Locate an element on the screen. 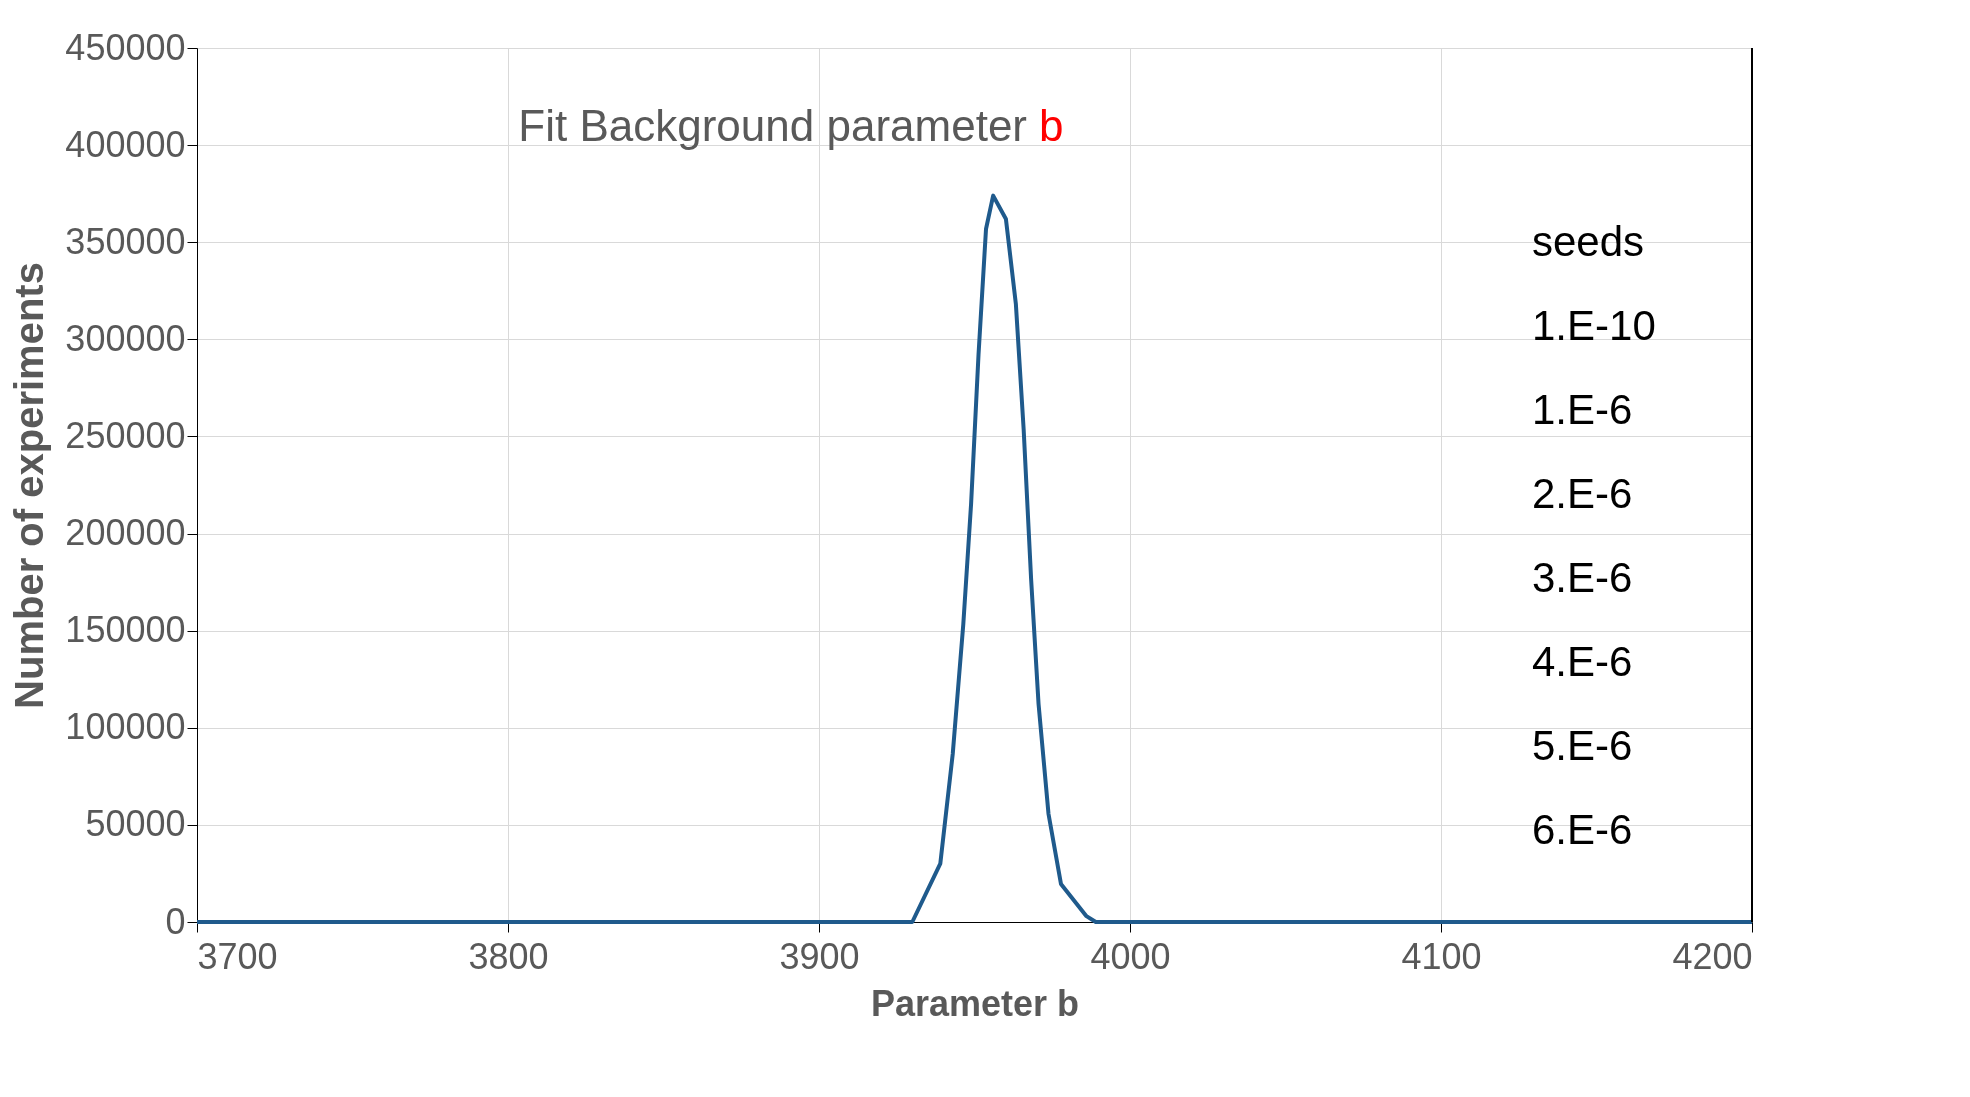  x-tick-label: 3700 is located at coordinates (237, 956).